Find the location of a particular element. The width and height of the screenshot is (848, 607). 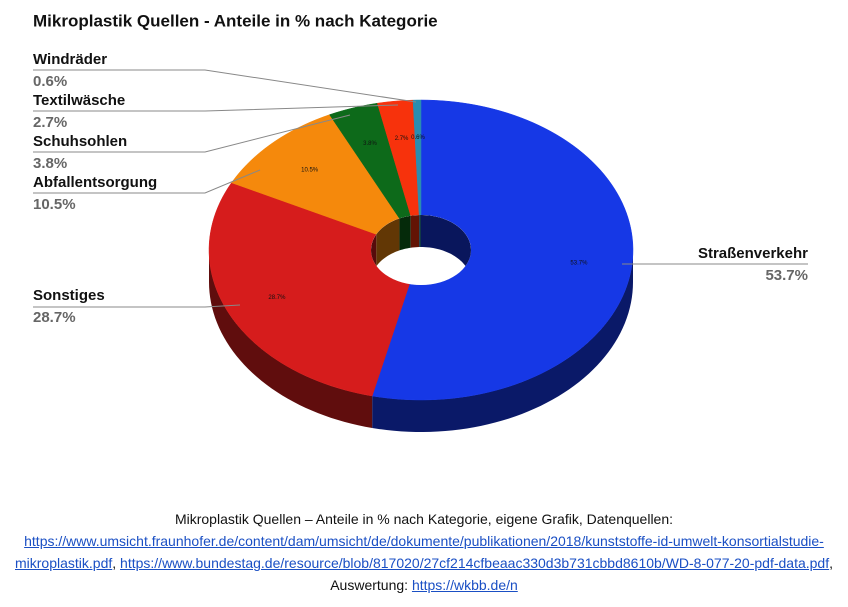

legend-label: Windräder is located at coordinates (70, 59).